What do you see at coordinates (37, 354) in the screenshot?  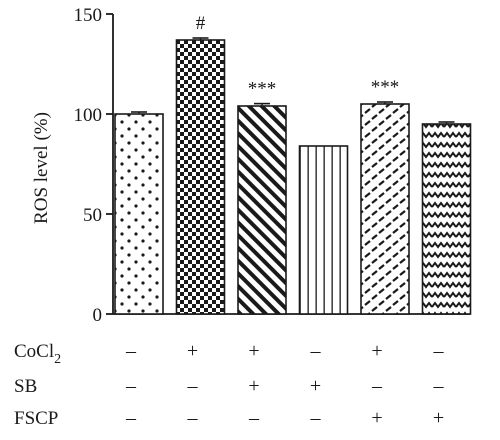 I see `treatment-row-label: CoCl2` at bounding box center [37, 354].